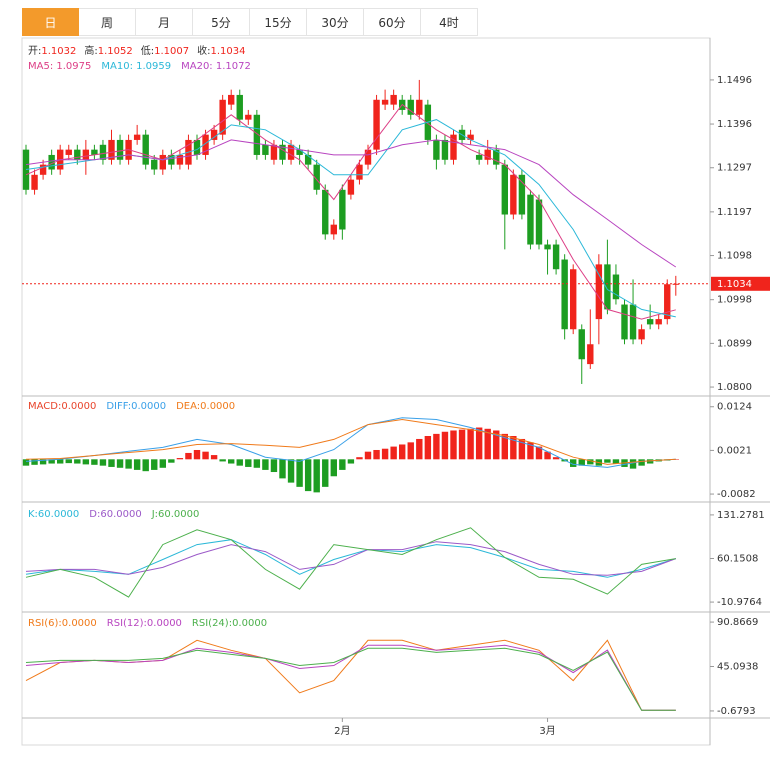 The height and width of the screenshot is (761, 784). I want to click on info-label: 低:, so click(147, 50).